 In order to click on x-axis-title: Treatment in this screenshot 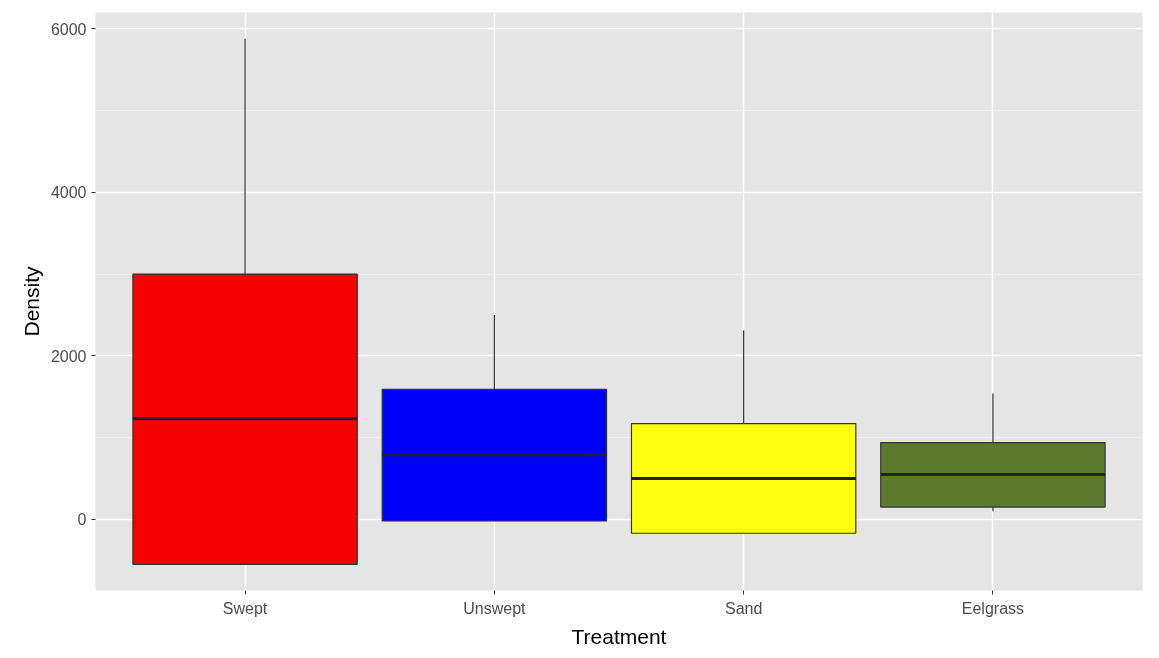, I will do `click(619, 636)`.